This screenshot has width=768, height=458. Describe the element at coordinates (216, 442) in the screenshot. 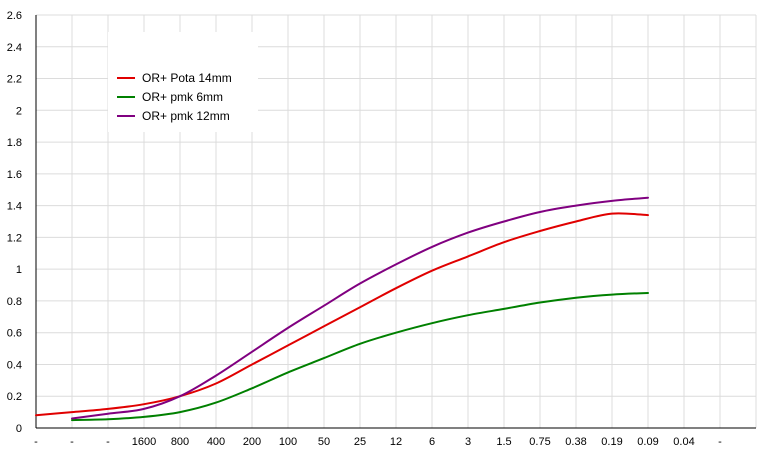

I see `x-tick-label: 400` at that location.